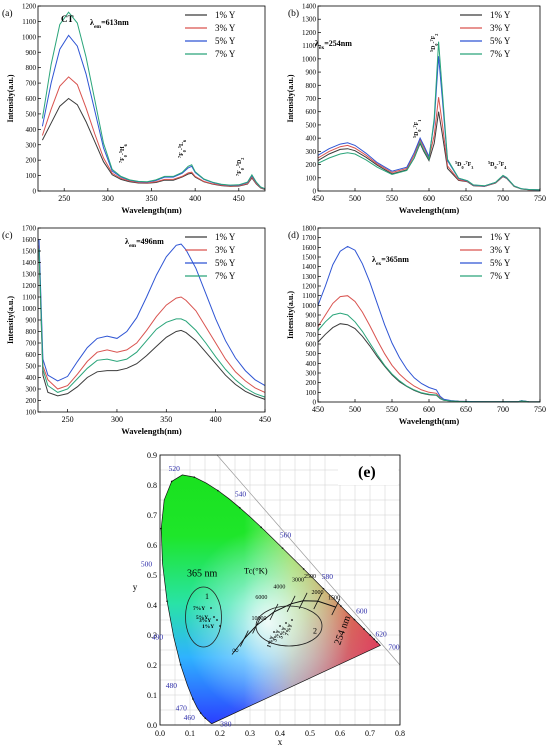  Describe the element at coordinates (466, 198) in the screenshot. I see `x-tick-label: 650` at that location.